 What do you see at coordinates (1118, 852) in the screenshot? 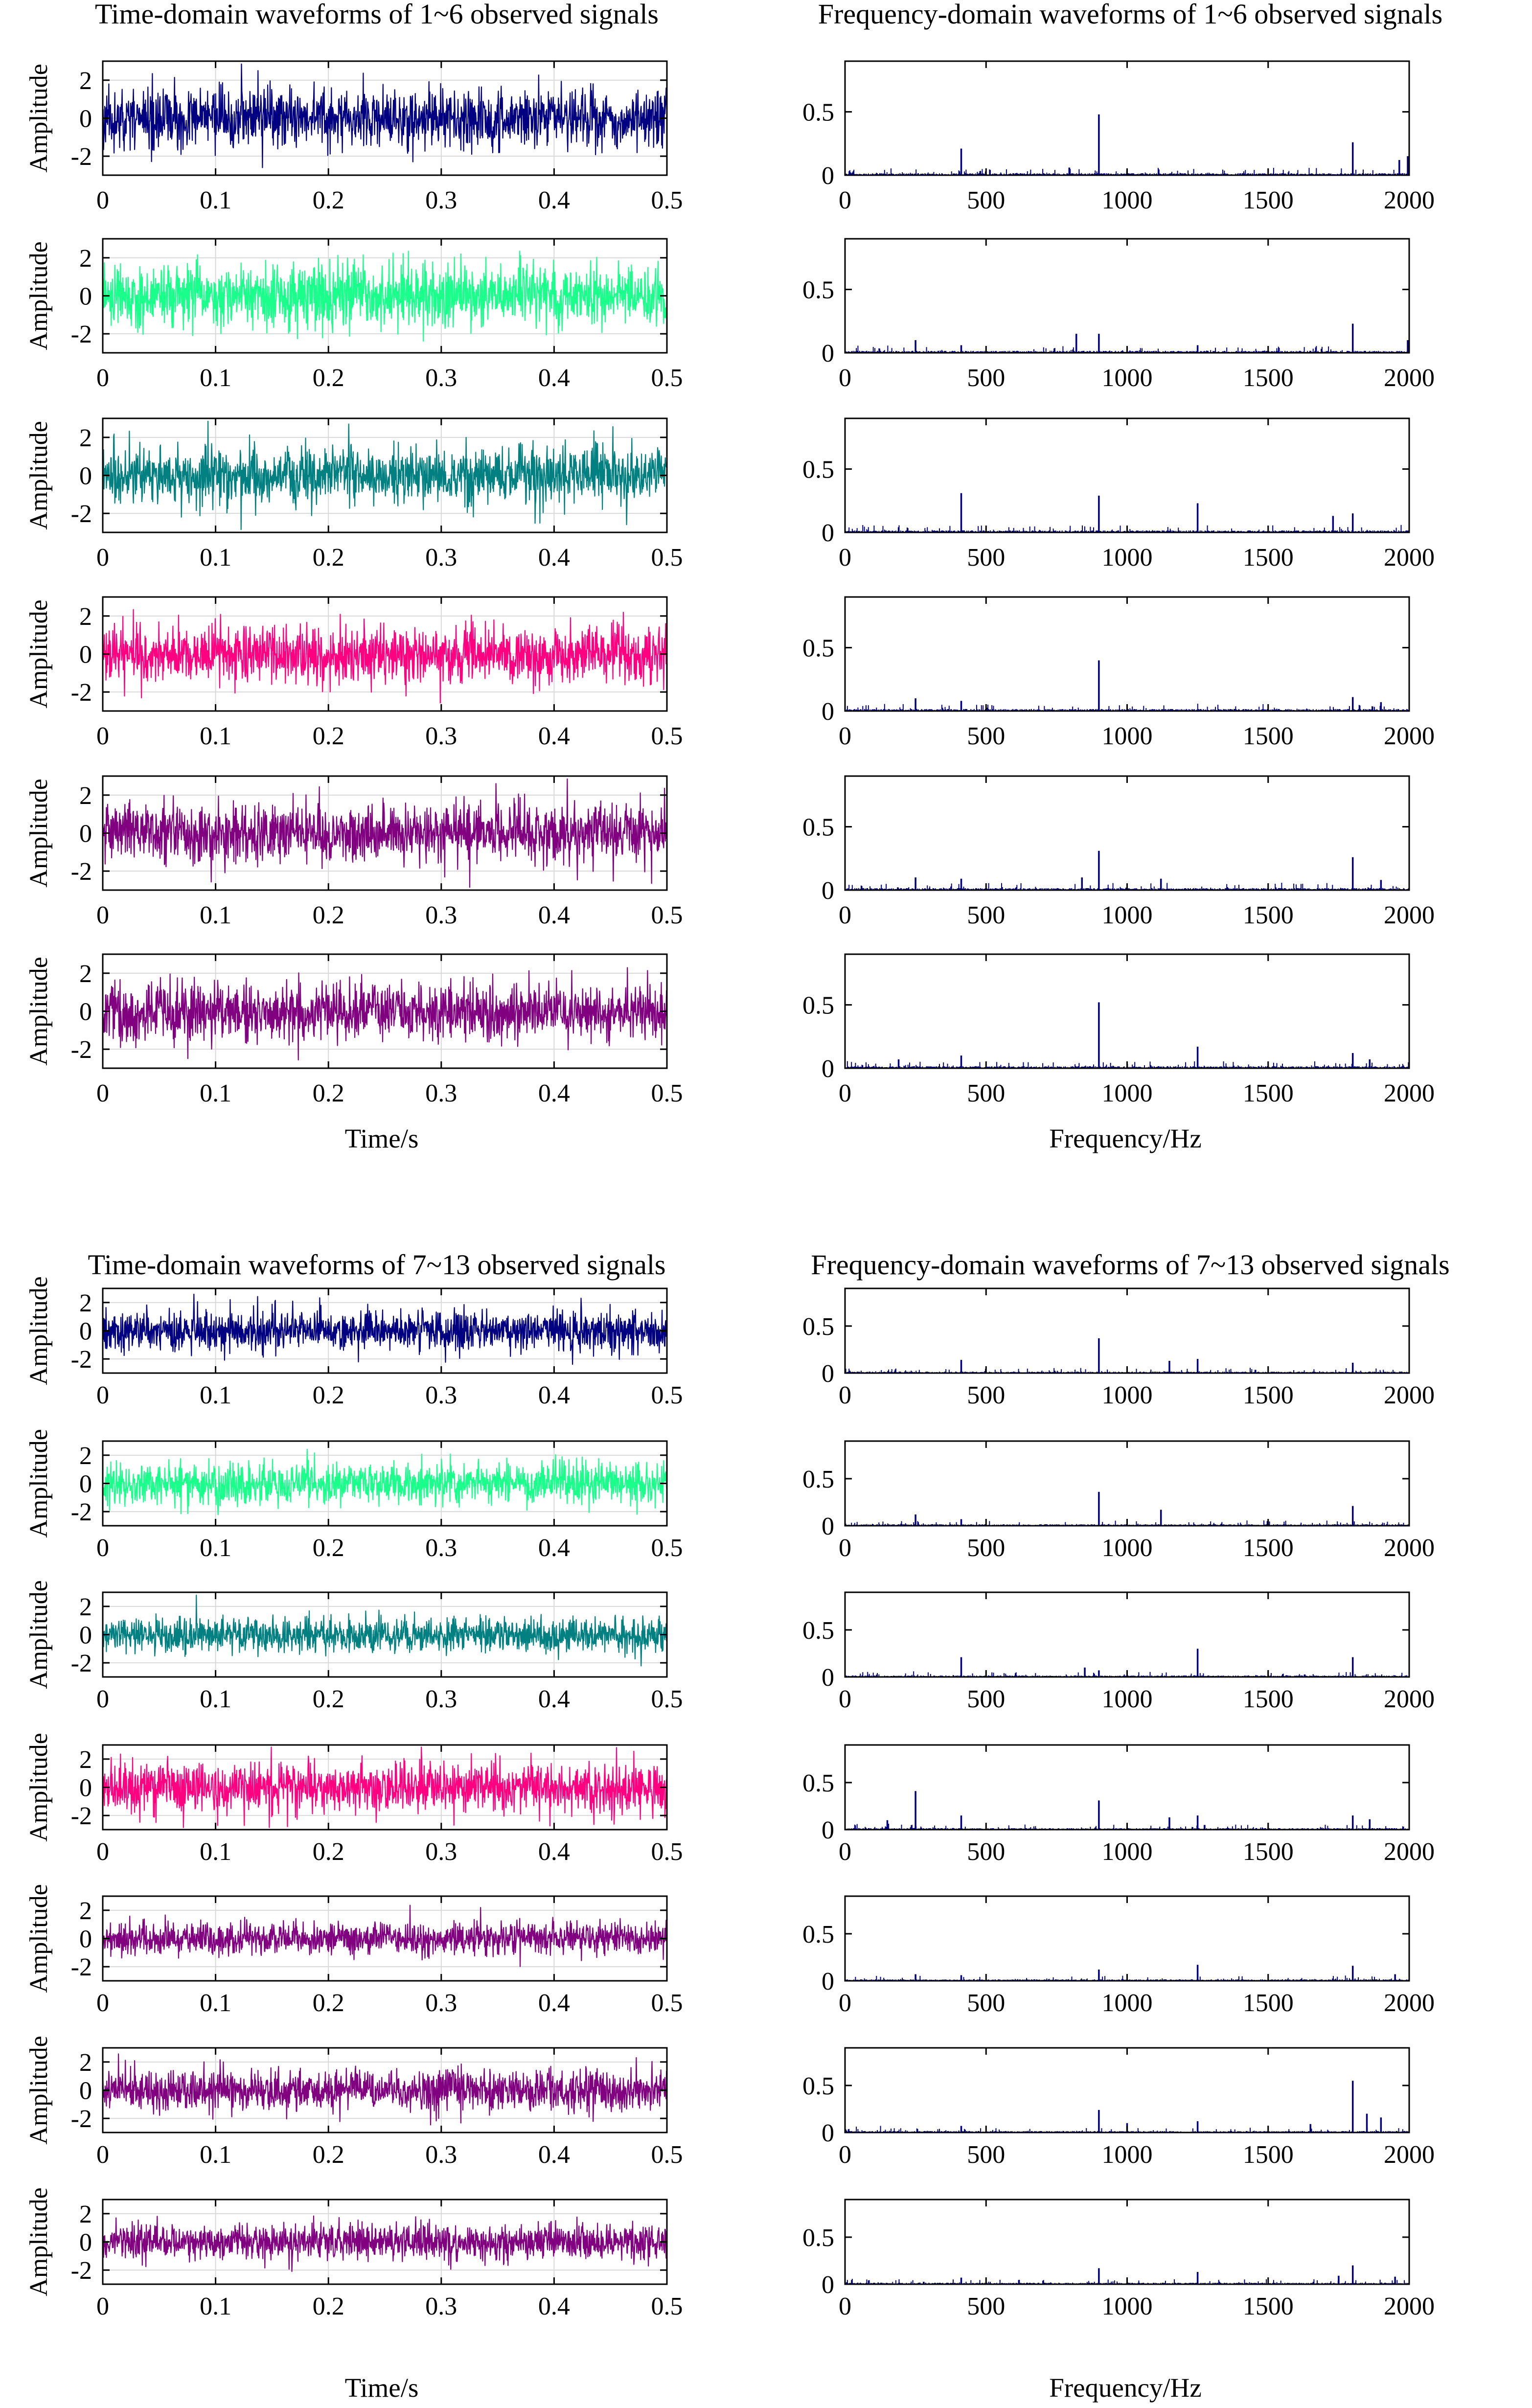
I see `frequency-subplot-signal-5: 0 500 1000 1500 2000 0.5 0` at bounding box center [1118, 852].